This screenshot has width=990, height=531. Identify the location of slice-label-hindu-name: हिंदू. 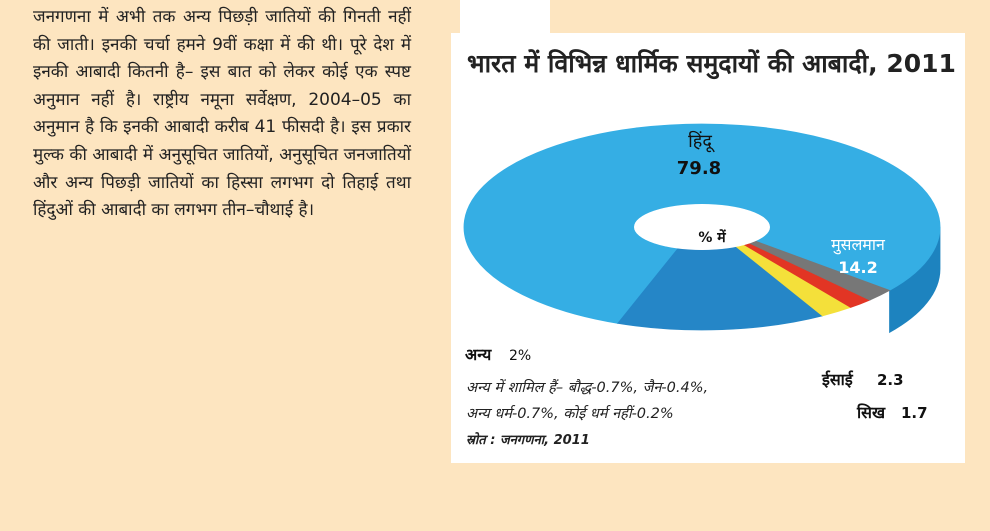
(701, 141).